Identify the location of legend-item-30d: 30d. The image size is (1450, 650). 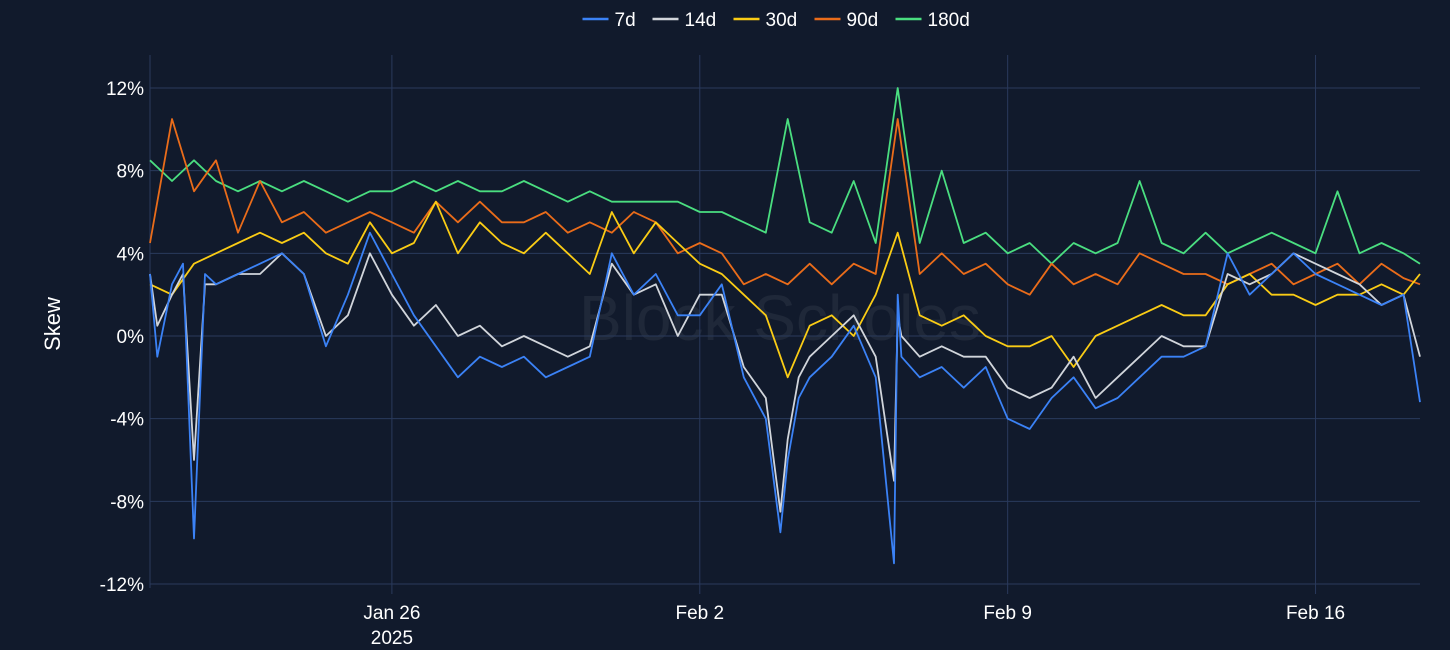
(765, 20).